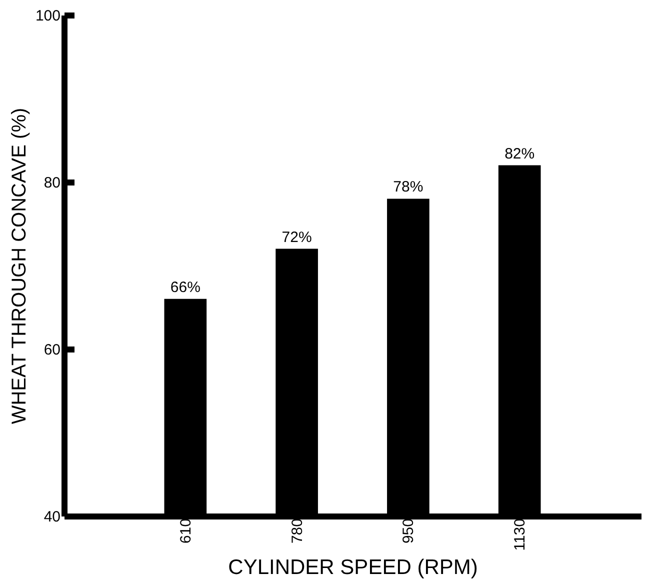 The image size is (649, 584). Describe the element at coordinates (19, 266) in the screenshot. I see `y-axis-title: WHEAT THROUGH CONCAVE (%)` at that location.